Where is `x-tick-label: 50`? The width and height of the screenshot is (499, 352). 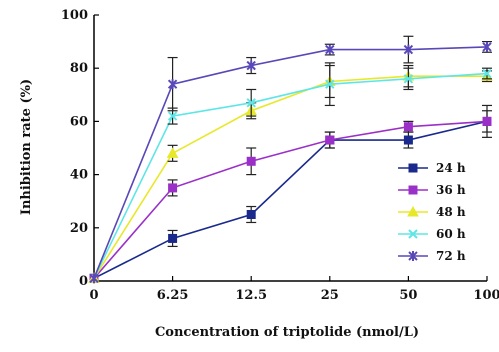
x-tick-label: 50 is located at coordinates (408, 295).